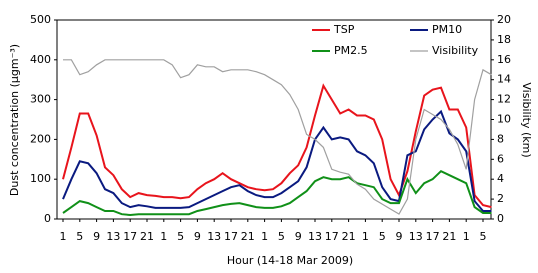  I want to click on y2-tick-label: 20, so click(504, 19).